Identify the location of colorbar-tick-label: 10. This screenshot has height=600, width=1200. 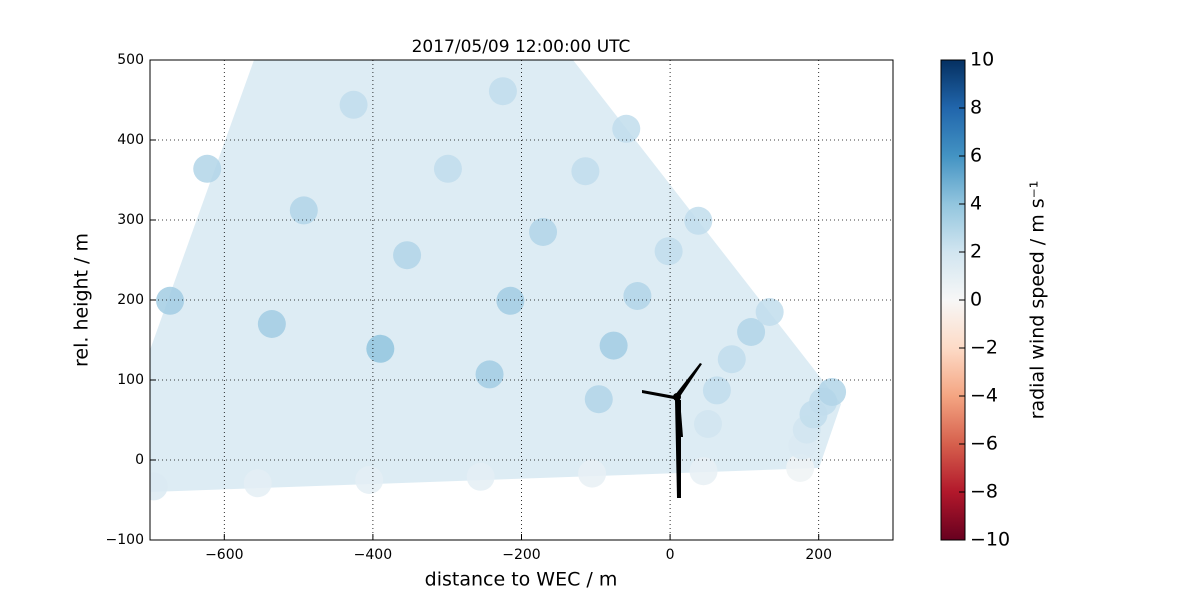
(982, 60).